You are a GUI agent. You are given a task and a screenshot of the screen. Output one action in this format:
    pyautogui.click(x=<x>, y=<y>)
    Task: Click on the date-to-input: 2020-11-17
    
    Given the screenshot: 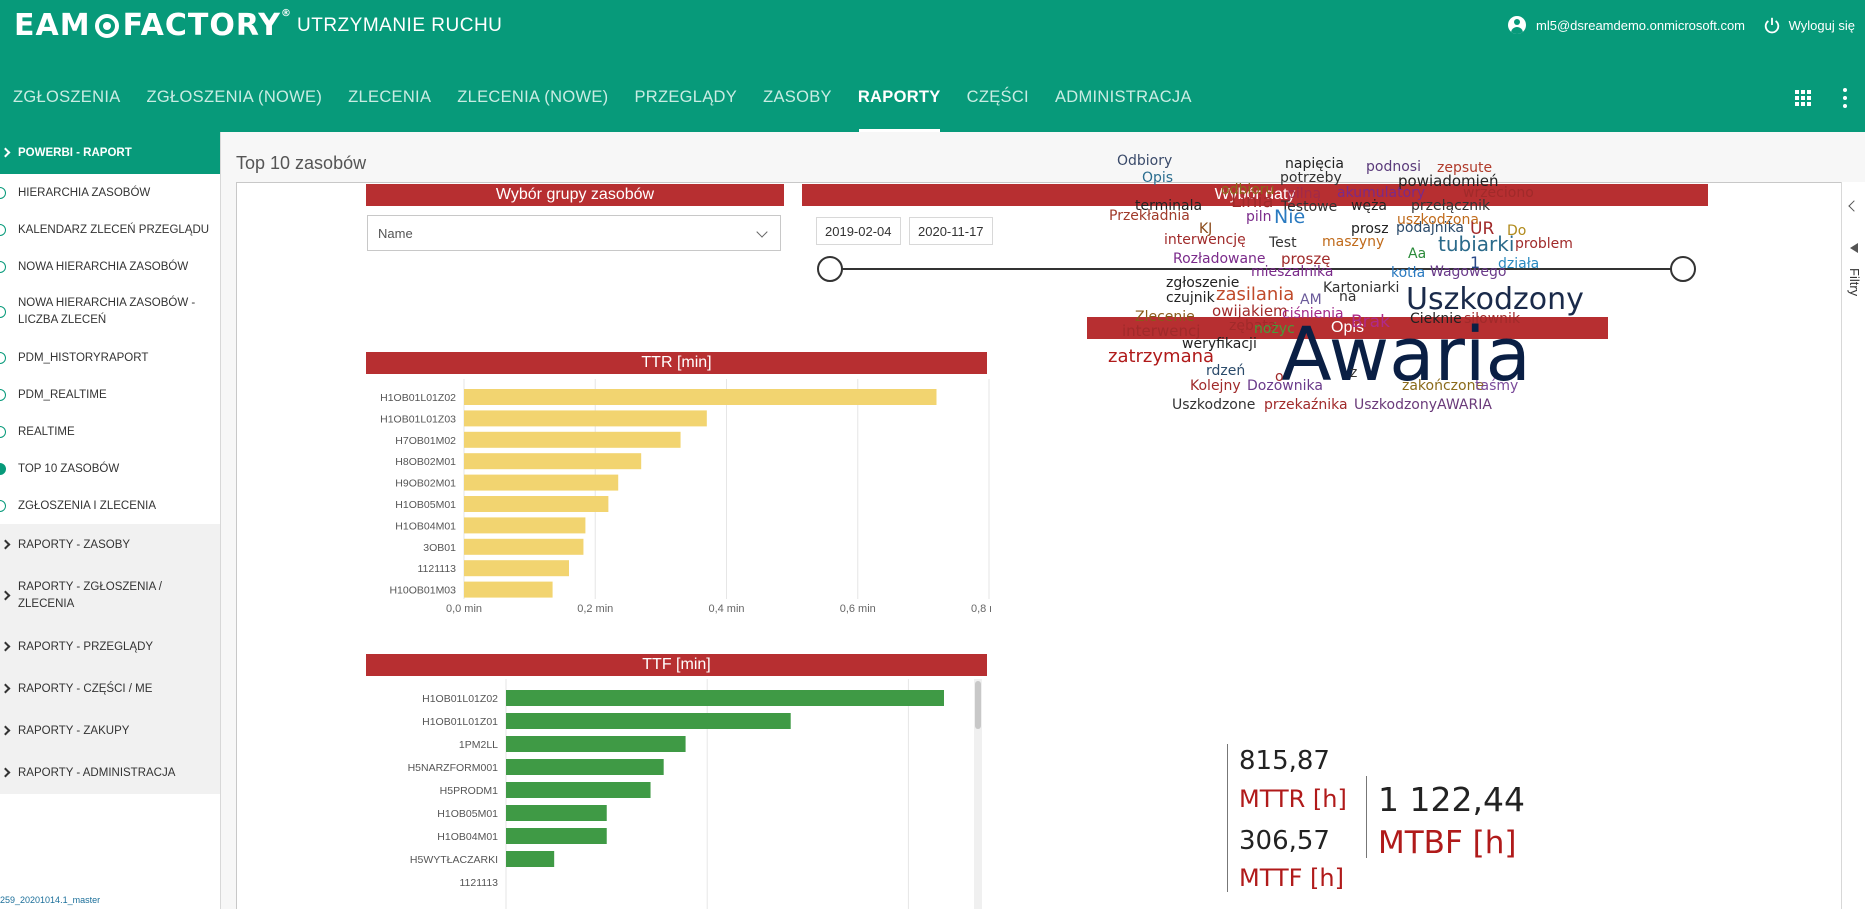 What is the action you would take?
    pyautogui.click(x=951, y=231)
    